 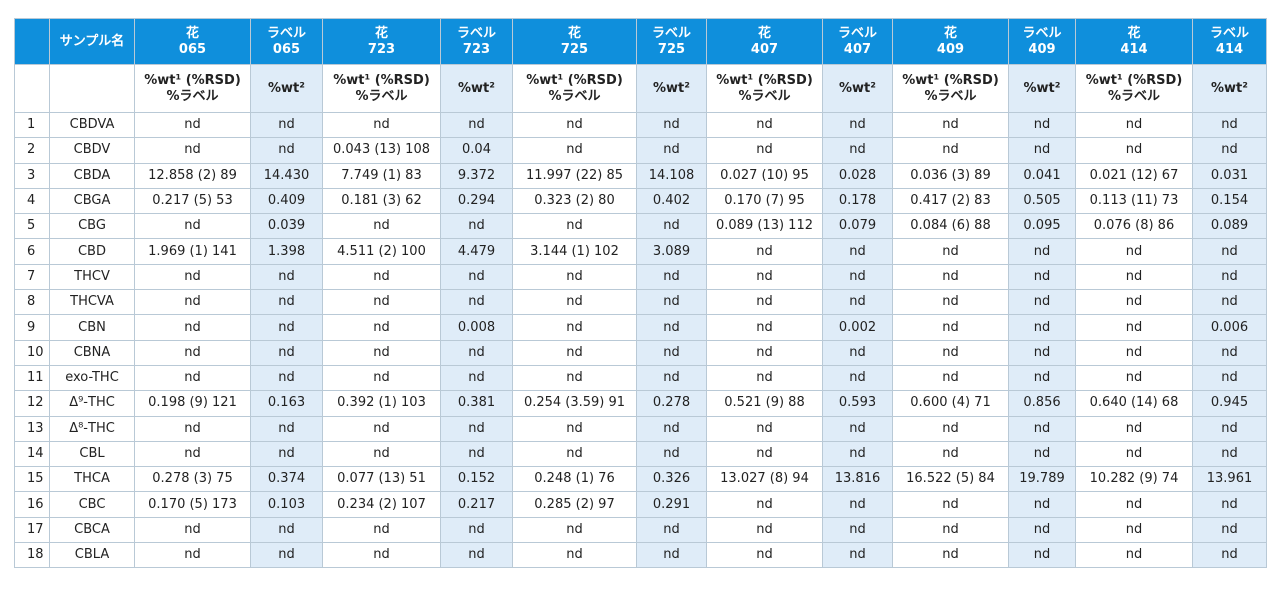 I want to click on value-cell: 0.008, so click(x=476, y=327).